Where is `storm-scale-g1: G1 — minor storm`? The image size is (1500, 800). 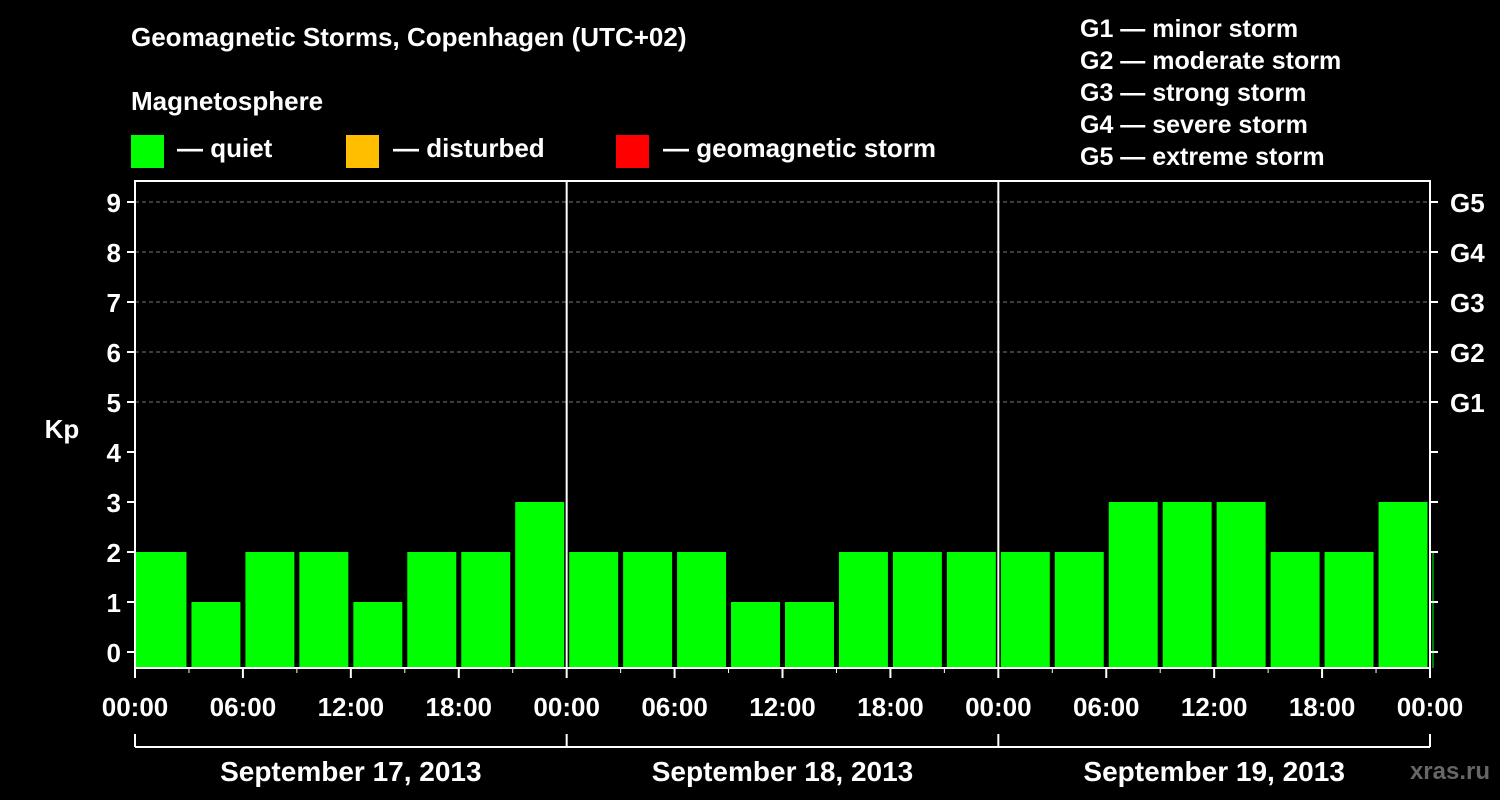 storm-scale-g1: G1 — minor storm is located at coordinates (1189, 29).